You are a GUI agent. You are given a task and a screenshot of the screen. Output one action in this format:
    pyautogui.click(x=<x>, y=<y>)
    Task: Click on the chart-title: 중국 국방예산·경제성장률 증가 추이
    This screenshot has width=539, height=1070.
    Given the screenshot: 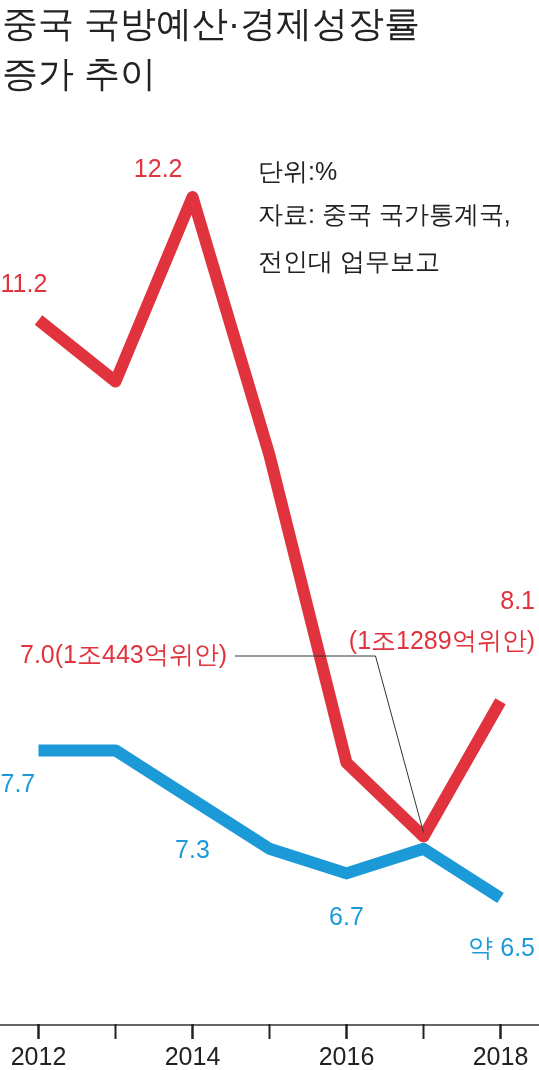 What is the action you would take?
    pyautogui.click(x=211, y=48)
    